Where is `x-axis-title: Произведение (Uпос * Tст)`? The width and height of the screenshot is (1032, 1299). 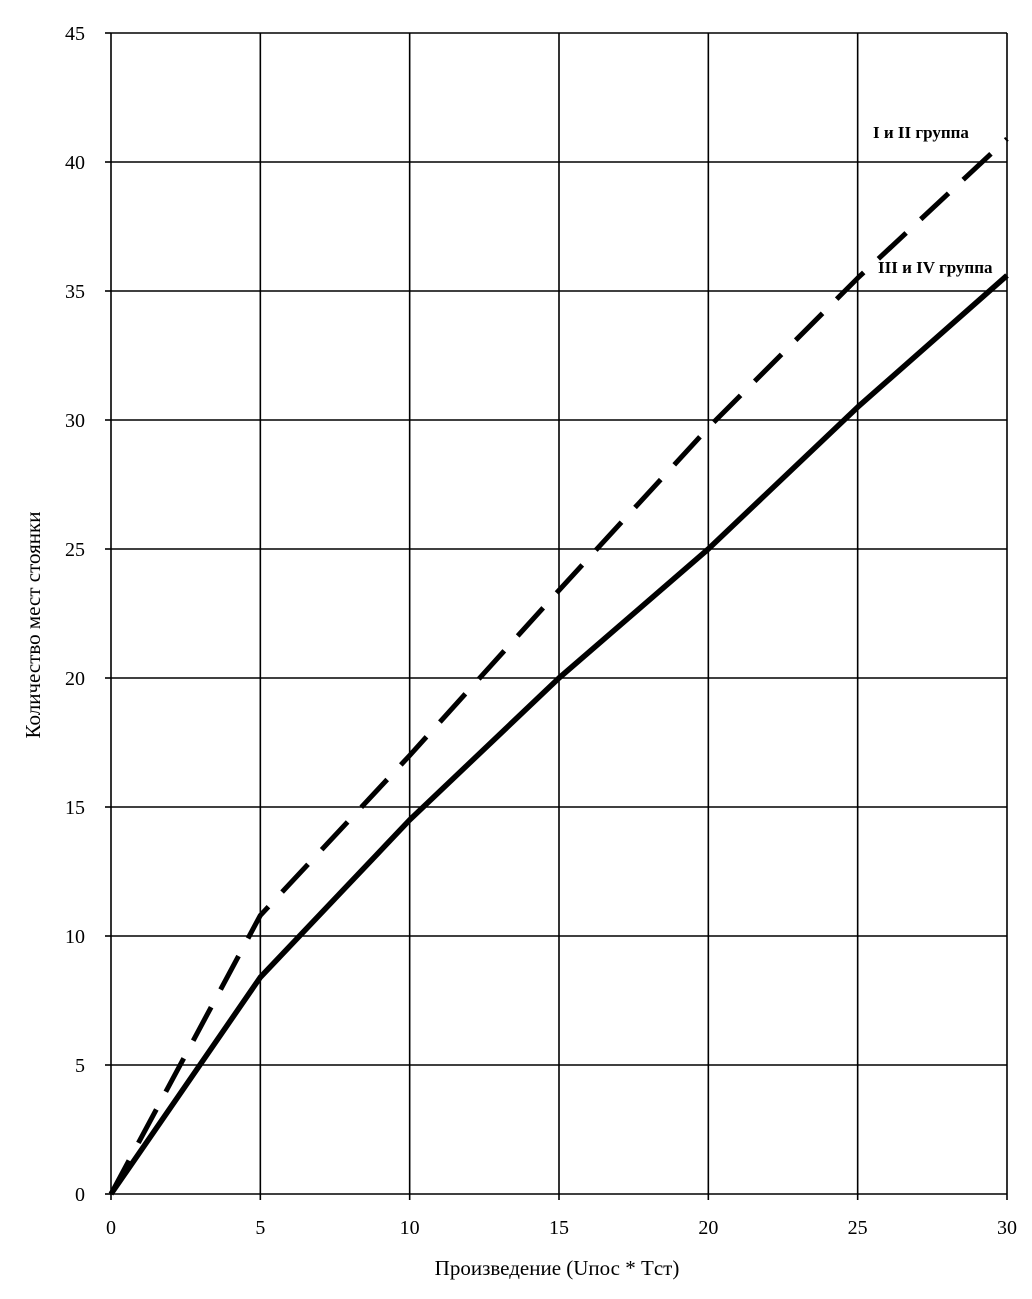 x-axis-title: Произведение (Uпос * Tст) is located at coordinates (557, 1268).